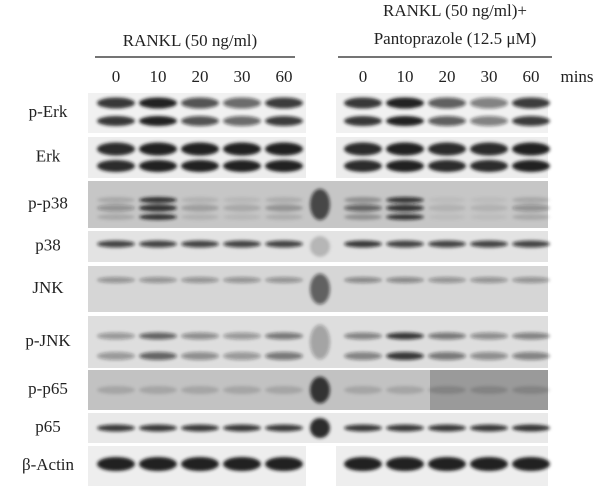 Image resolution: width=600 pixels, height=486 pixels. What do you see at coordinates (284, 76) in the screenshot?
I see `time-point: 60` at bounding box center [284, 76].